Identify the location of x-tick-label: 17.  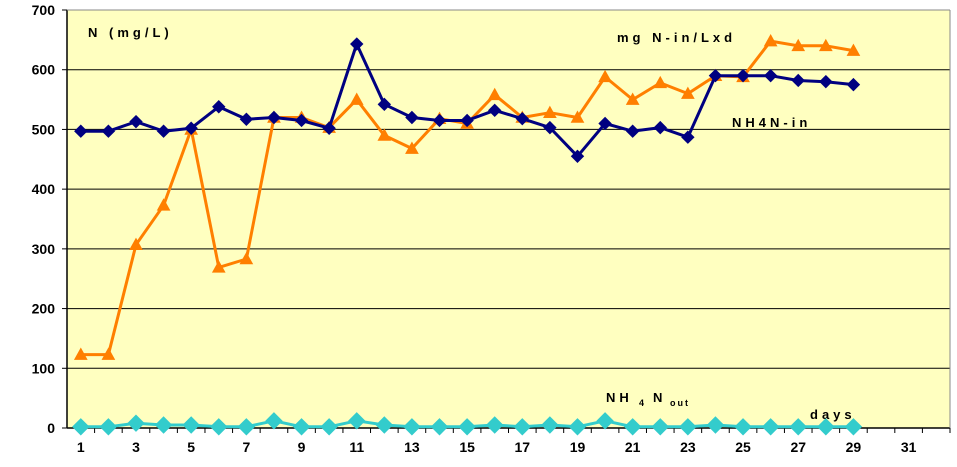
(523, 447).